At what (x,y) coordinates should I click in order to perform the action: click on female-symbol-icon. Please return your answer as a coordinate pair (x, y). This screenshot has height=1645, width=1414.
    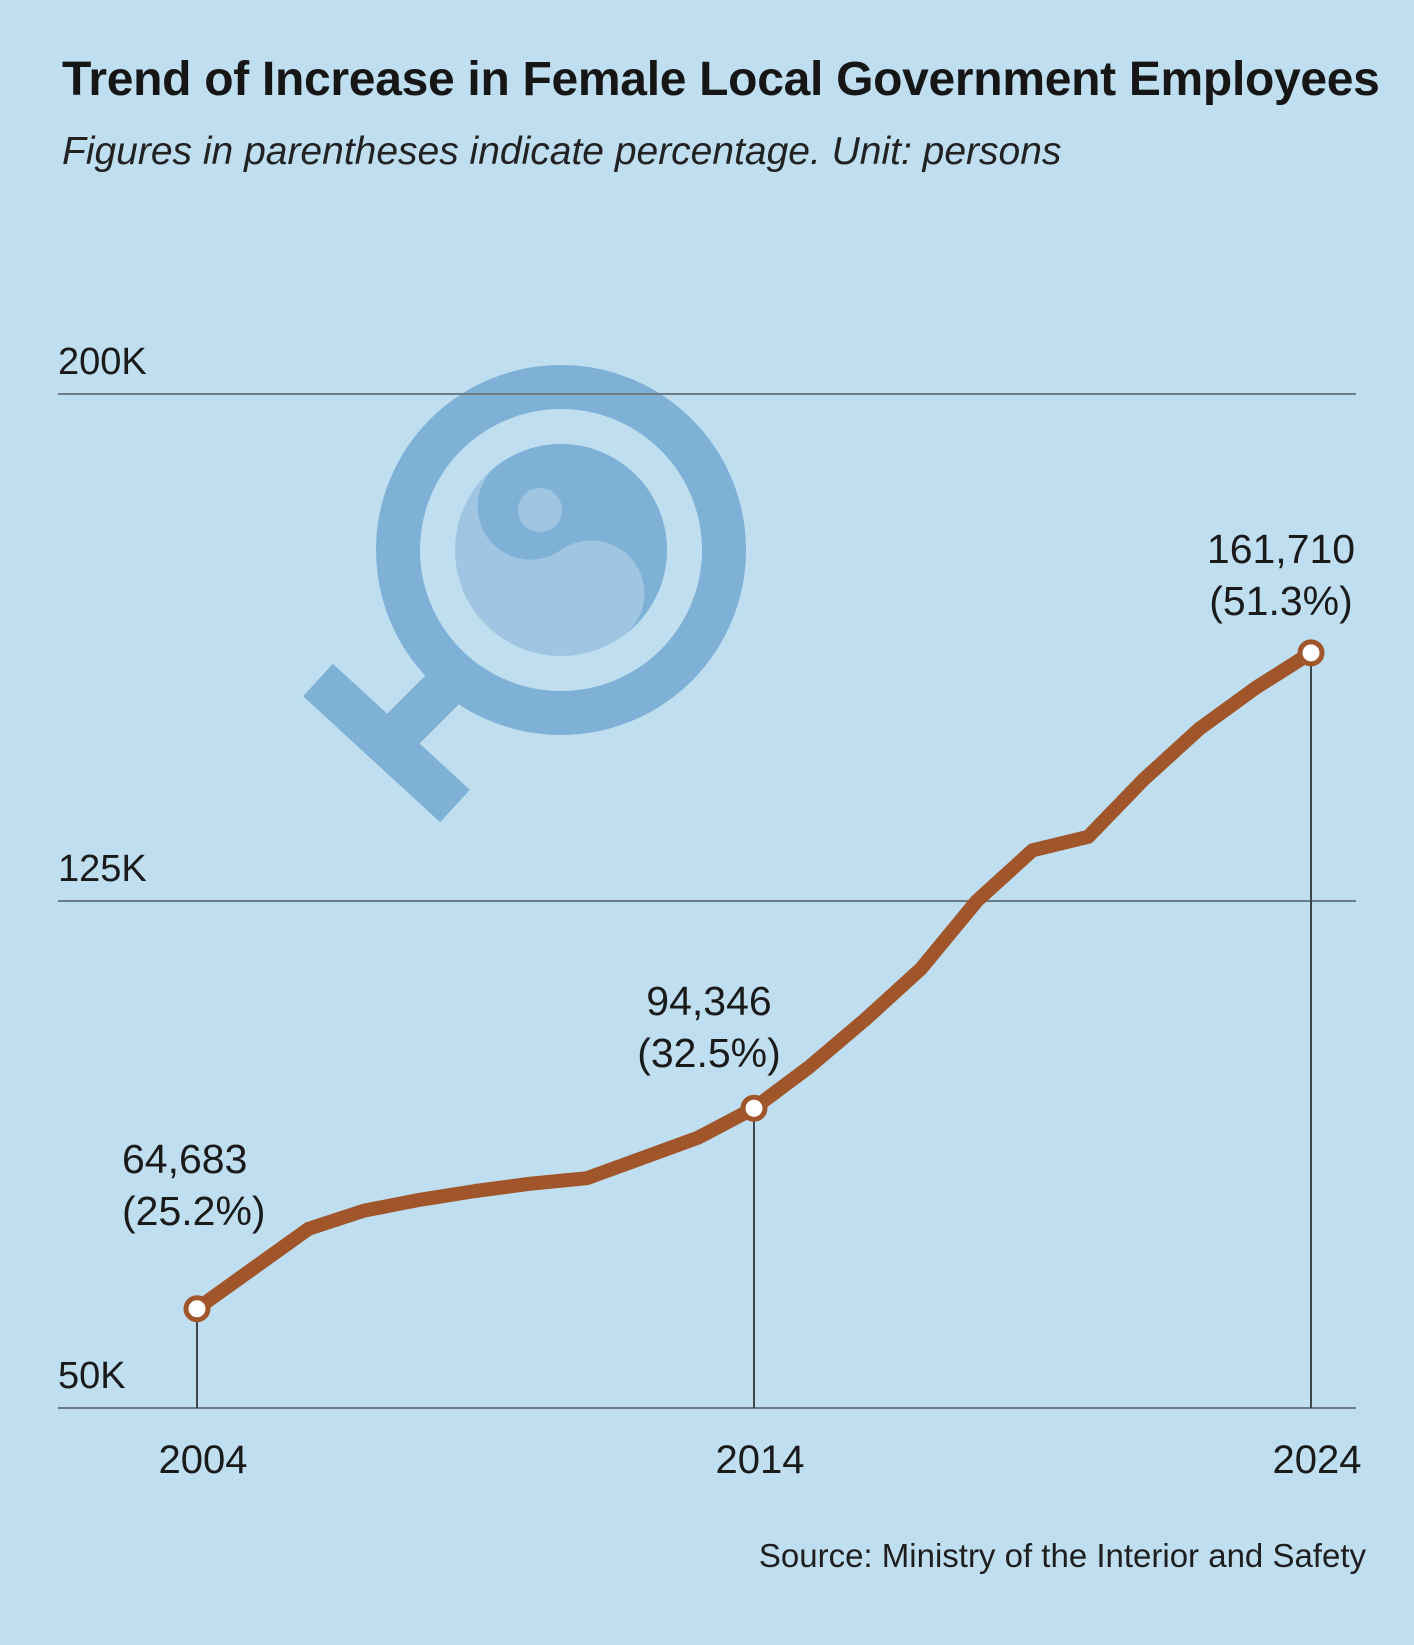
    Looking at the image, I should click on (524, 594).